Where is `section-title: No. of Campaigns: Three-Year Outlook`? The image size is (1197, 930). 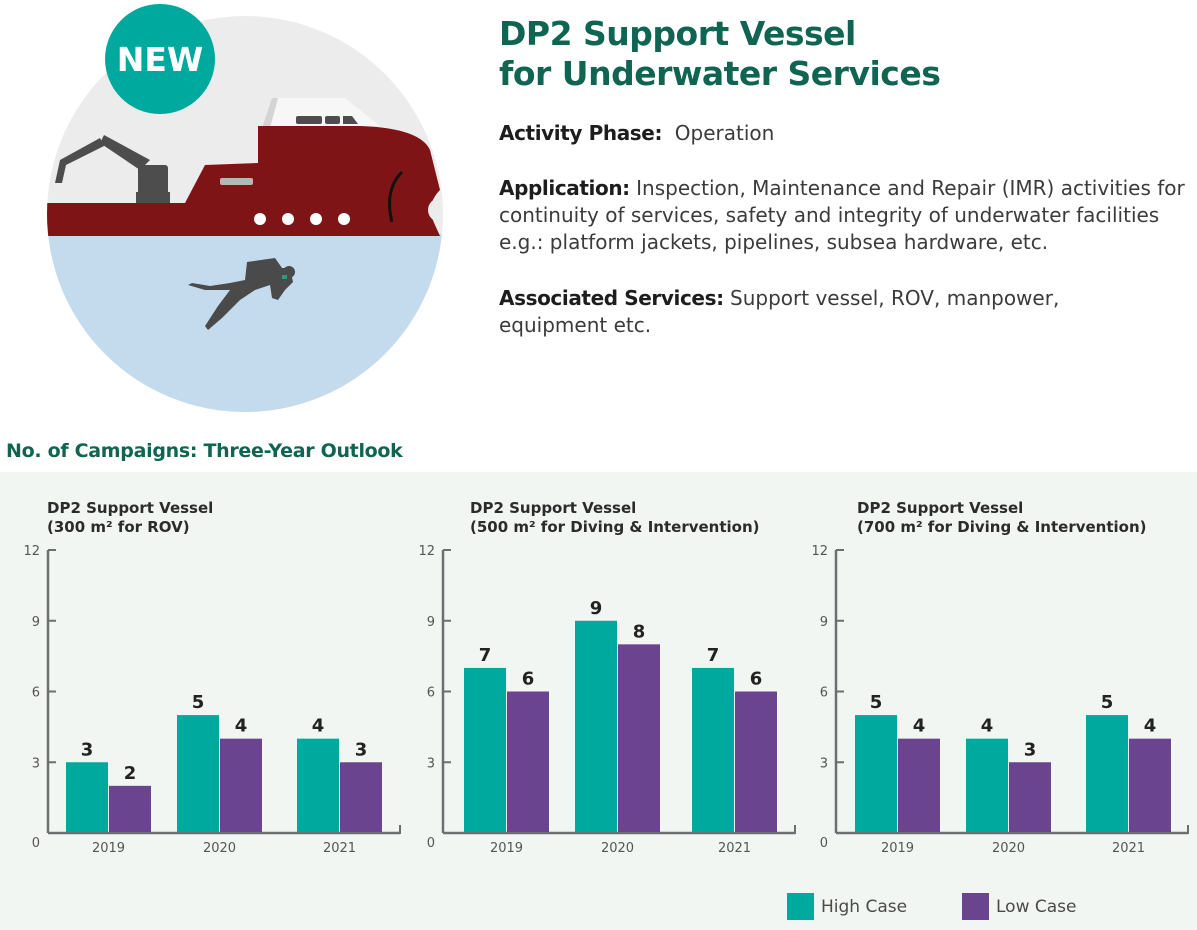
section-title: No. of Campaigns: Three-Year Outlook is located at coordinates (204, 451).